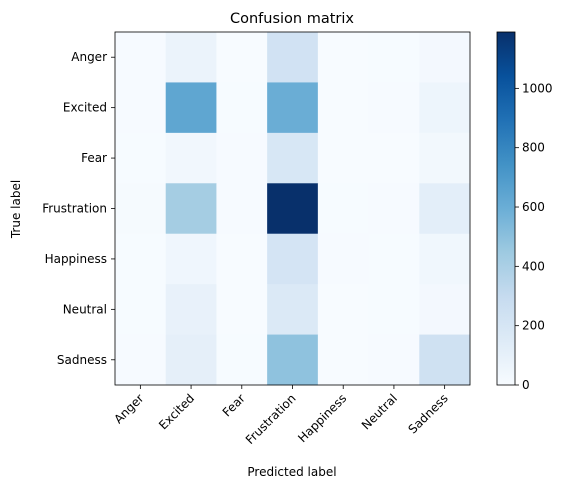 This screenshot has height=489, width=569. I want to click on colorbar-ticks: 0 200 400 600 800 1000, so click(534, 236).